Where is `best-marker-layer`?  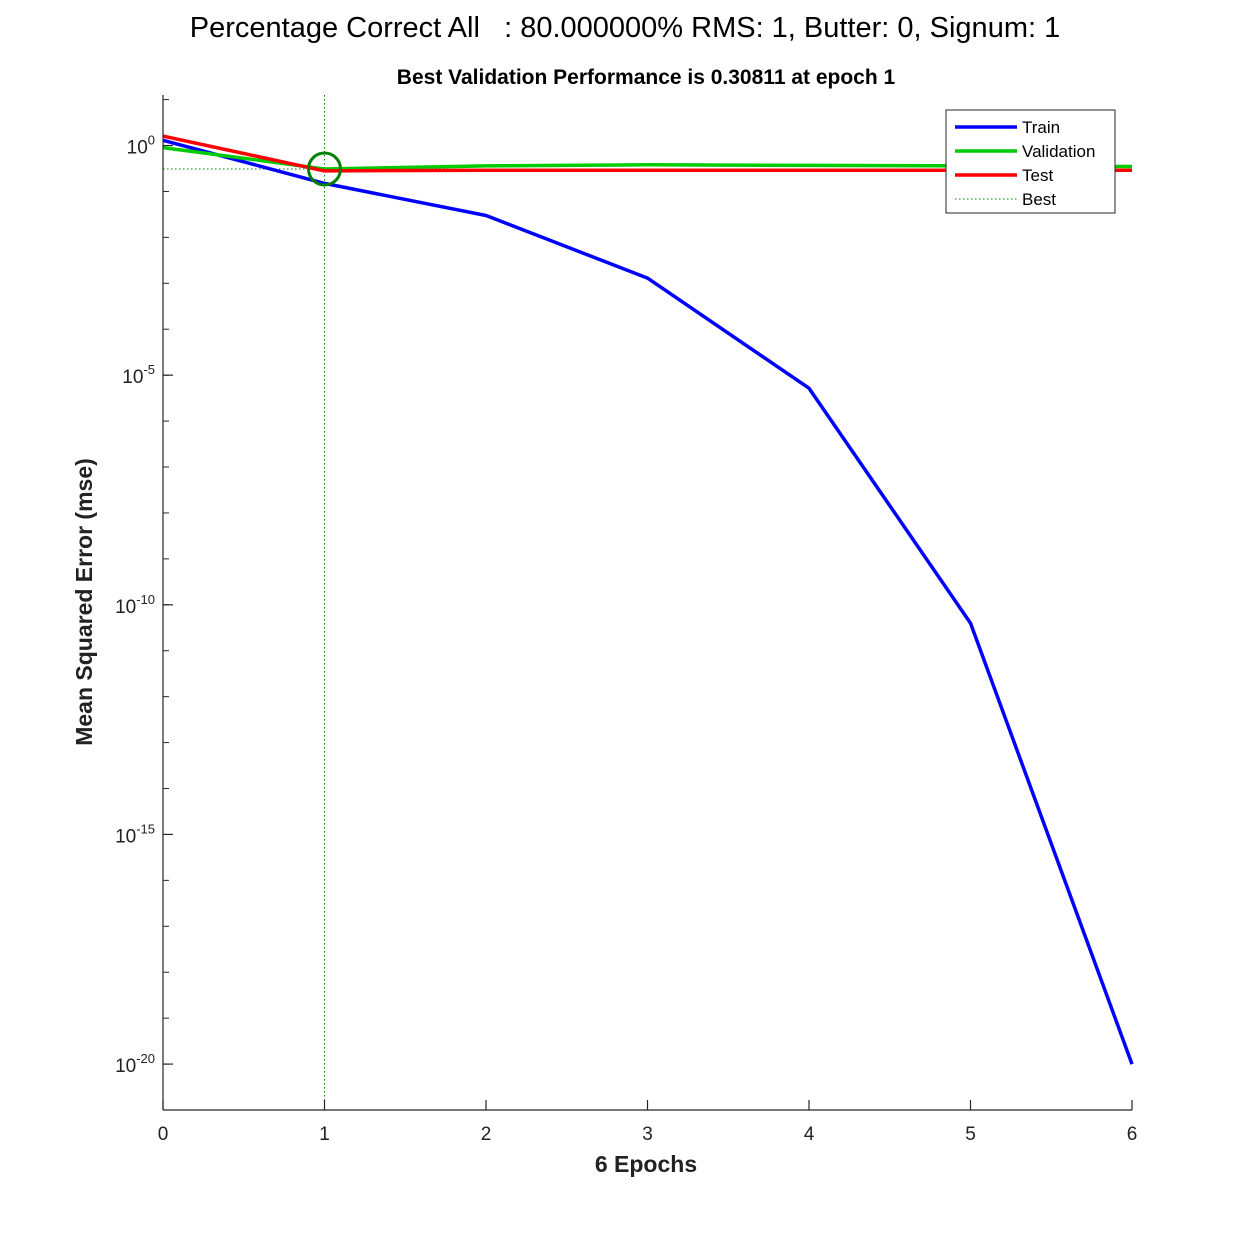
best-marker-layer is located at coordinates (324, 169).